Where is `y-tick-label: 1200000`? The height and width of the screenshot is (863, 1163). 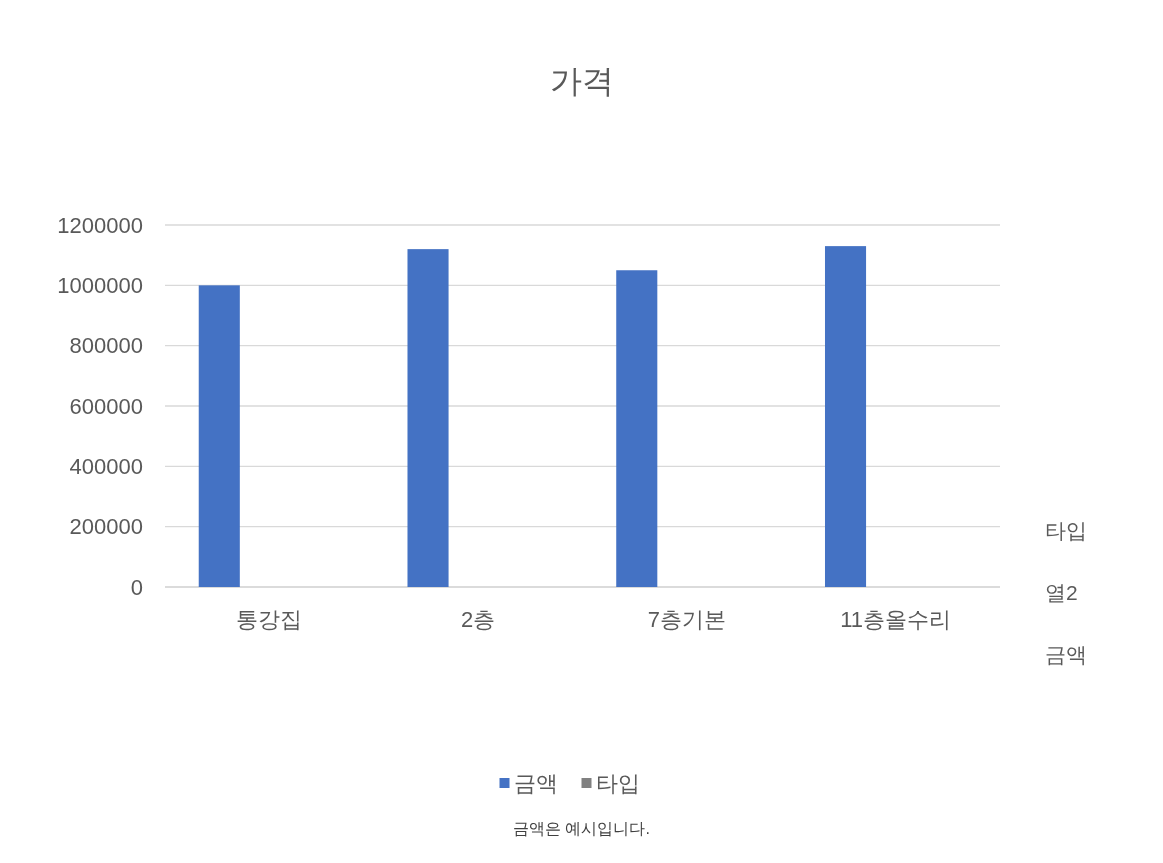 y-tick-label: 1200000 is located at coordinates (100, 225).